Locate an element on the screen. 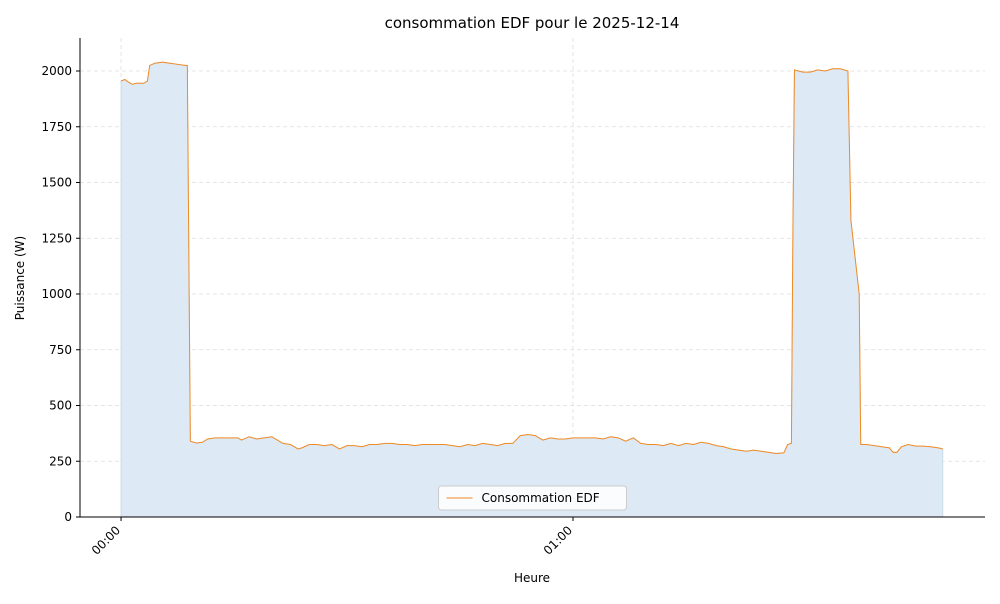  y-axis-label: Puissance (W) is located at coordinates (20, 278).